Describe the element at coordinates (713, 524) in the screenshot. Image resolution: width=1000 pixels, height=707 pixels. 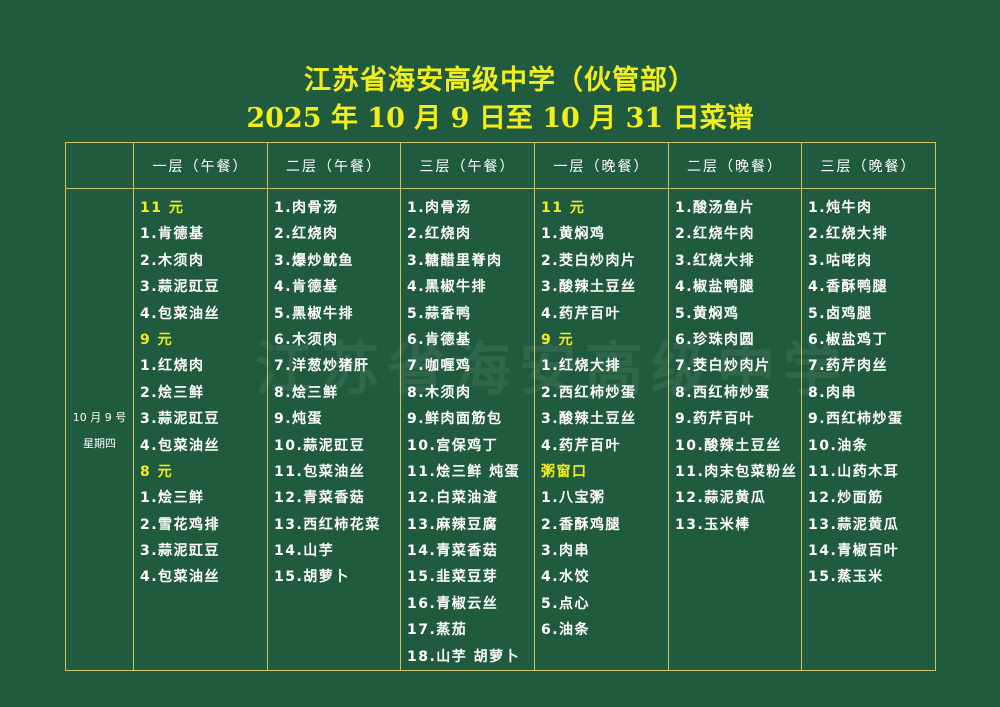
I see `menu-item: 13.玉米棒` at that location.